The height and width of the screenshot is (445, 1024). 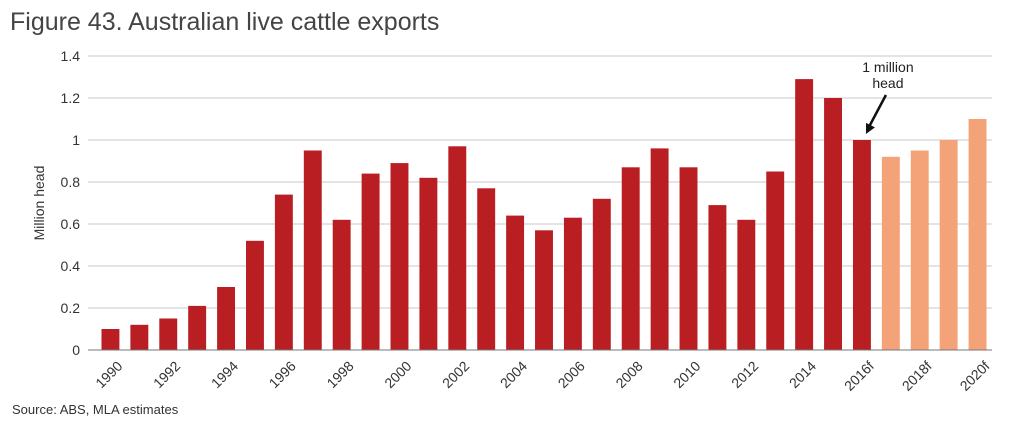 I want to click on y-tick-label: 1.4, so click(x=71, y=56).